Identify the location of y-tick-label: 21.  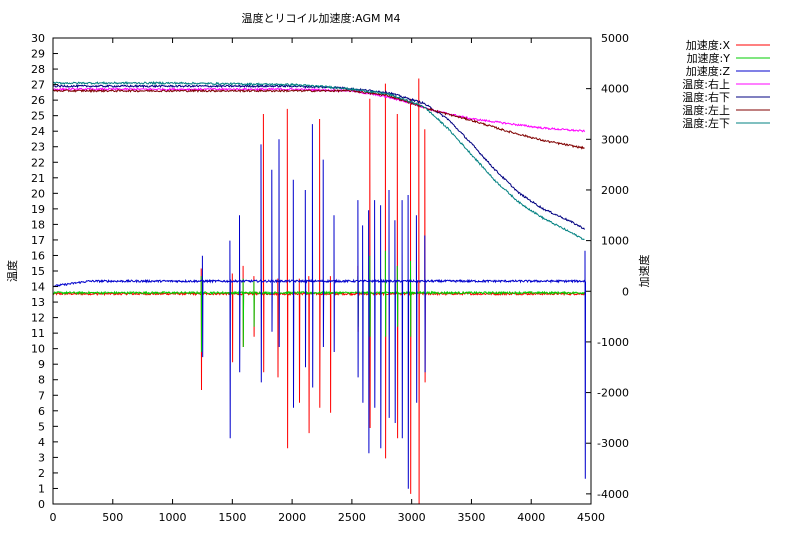
(38, 178).